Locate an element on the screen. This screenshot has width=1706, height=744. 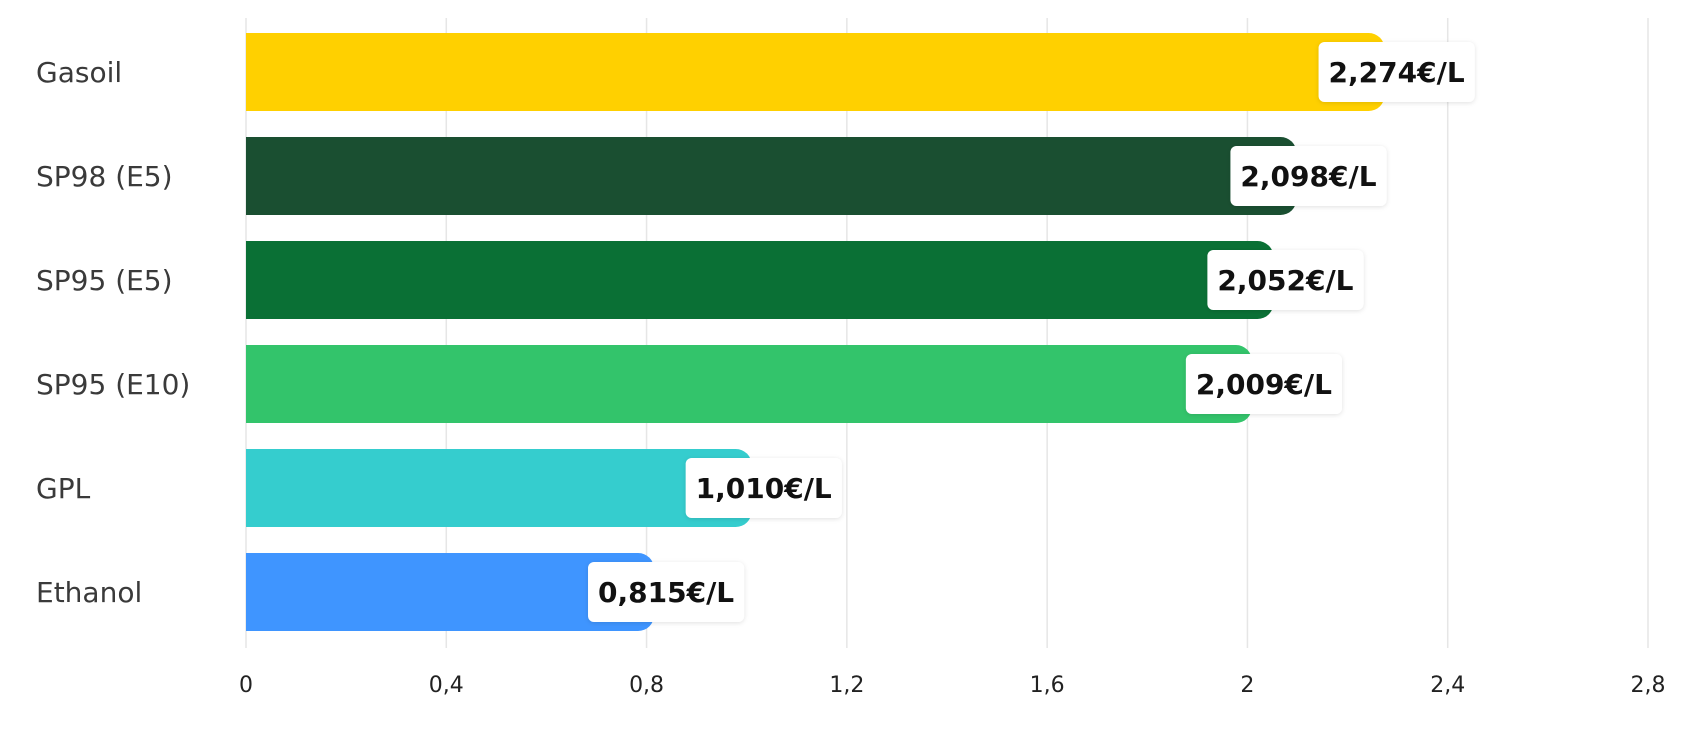
x-tick-label: 1,6 is located at coordinates (1047, 685).